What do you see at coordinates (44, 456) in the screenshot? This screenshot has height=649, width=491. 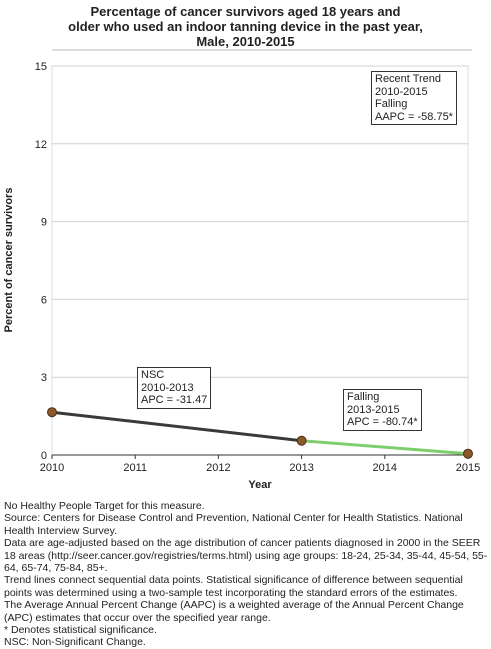 I see `y-tick-label: 0` at bounding box center [44, 456].